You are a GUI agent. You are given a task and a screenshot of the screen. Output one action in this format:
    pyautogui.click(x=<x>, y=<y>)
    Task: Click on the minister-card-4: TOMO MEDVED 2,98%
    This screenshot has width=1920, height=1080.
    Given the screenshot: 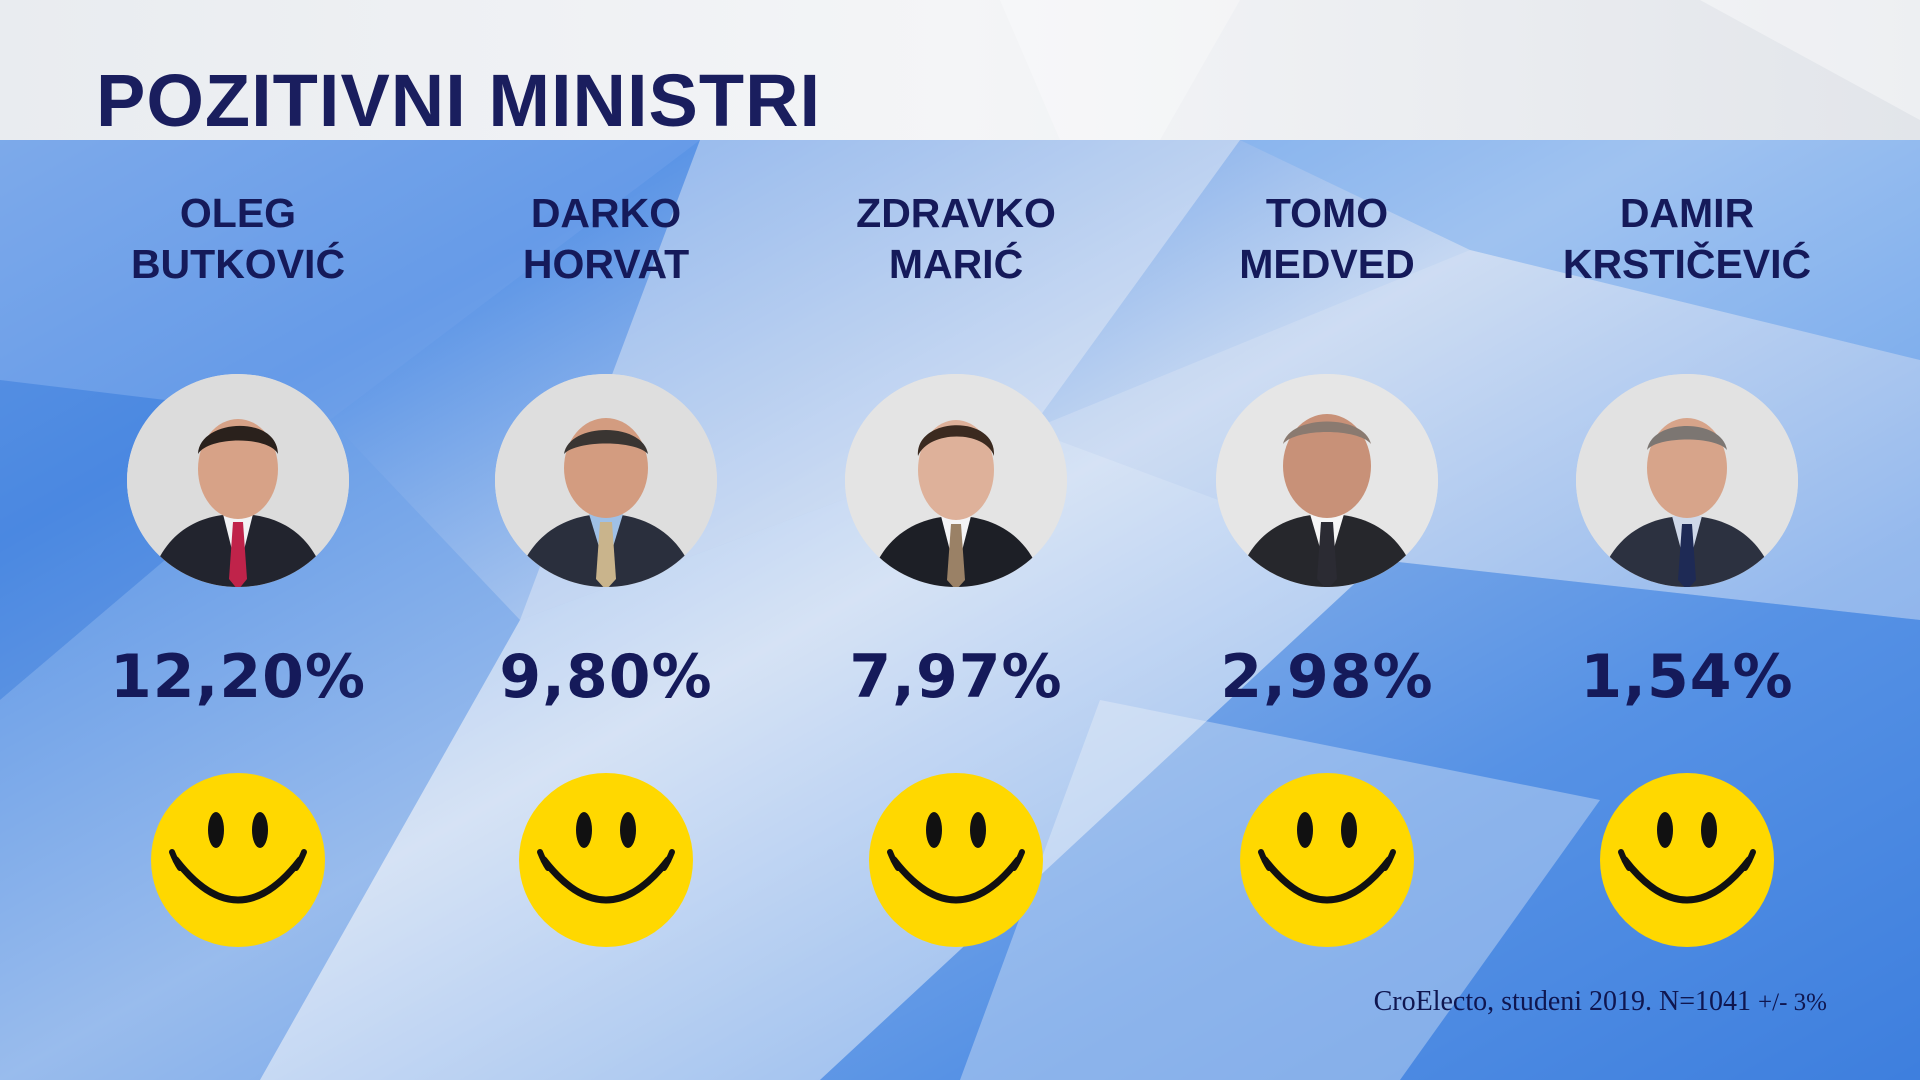 What is the action you would take?
    pyautogui.click(x=1327, y=568)
    